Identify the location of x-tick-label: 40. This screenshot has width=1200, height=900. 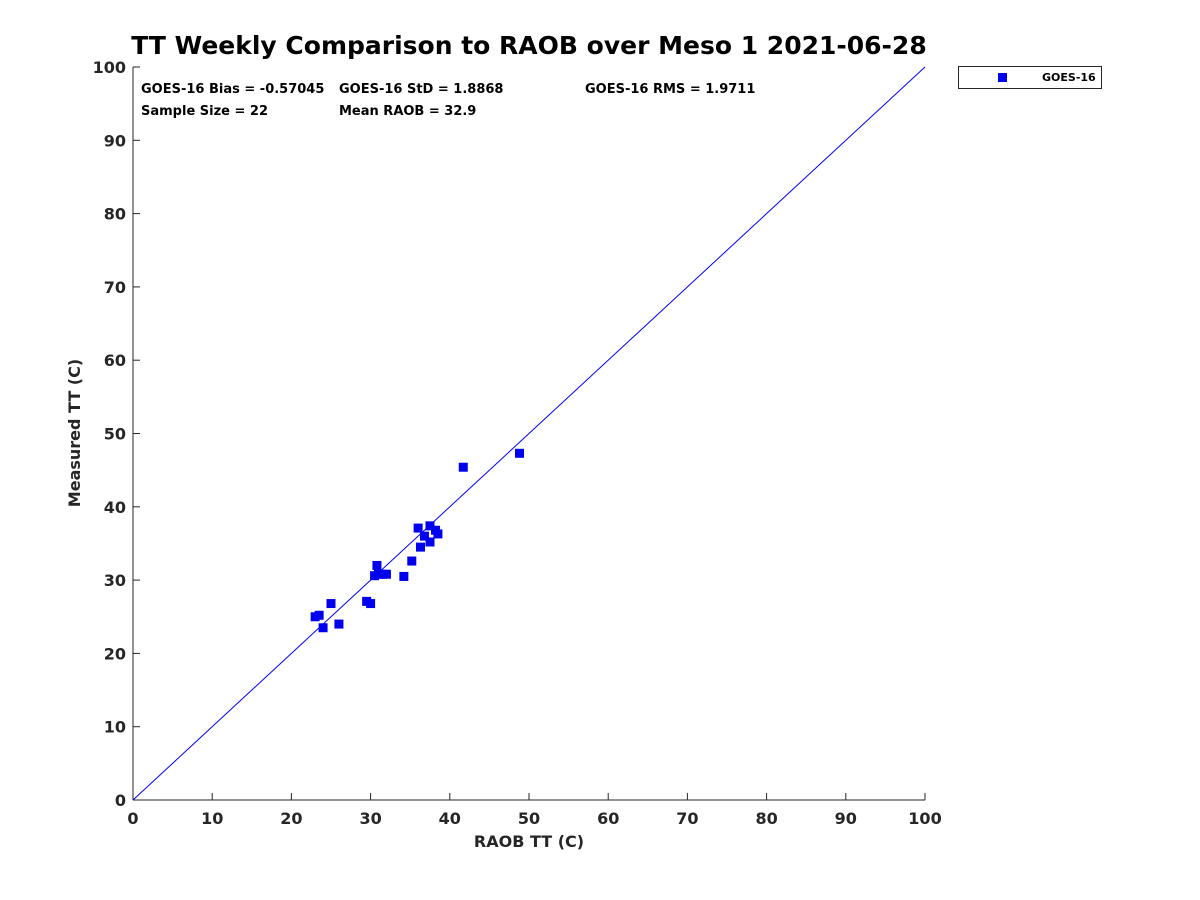
(450, 818).